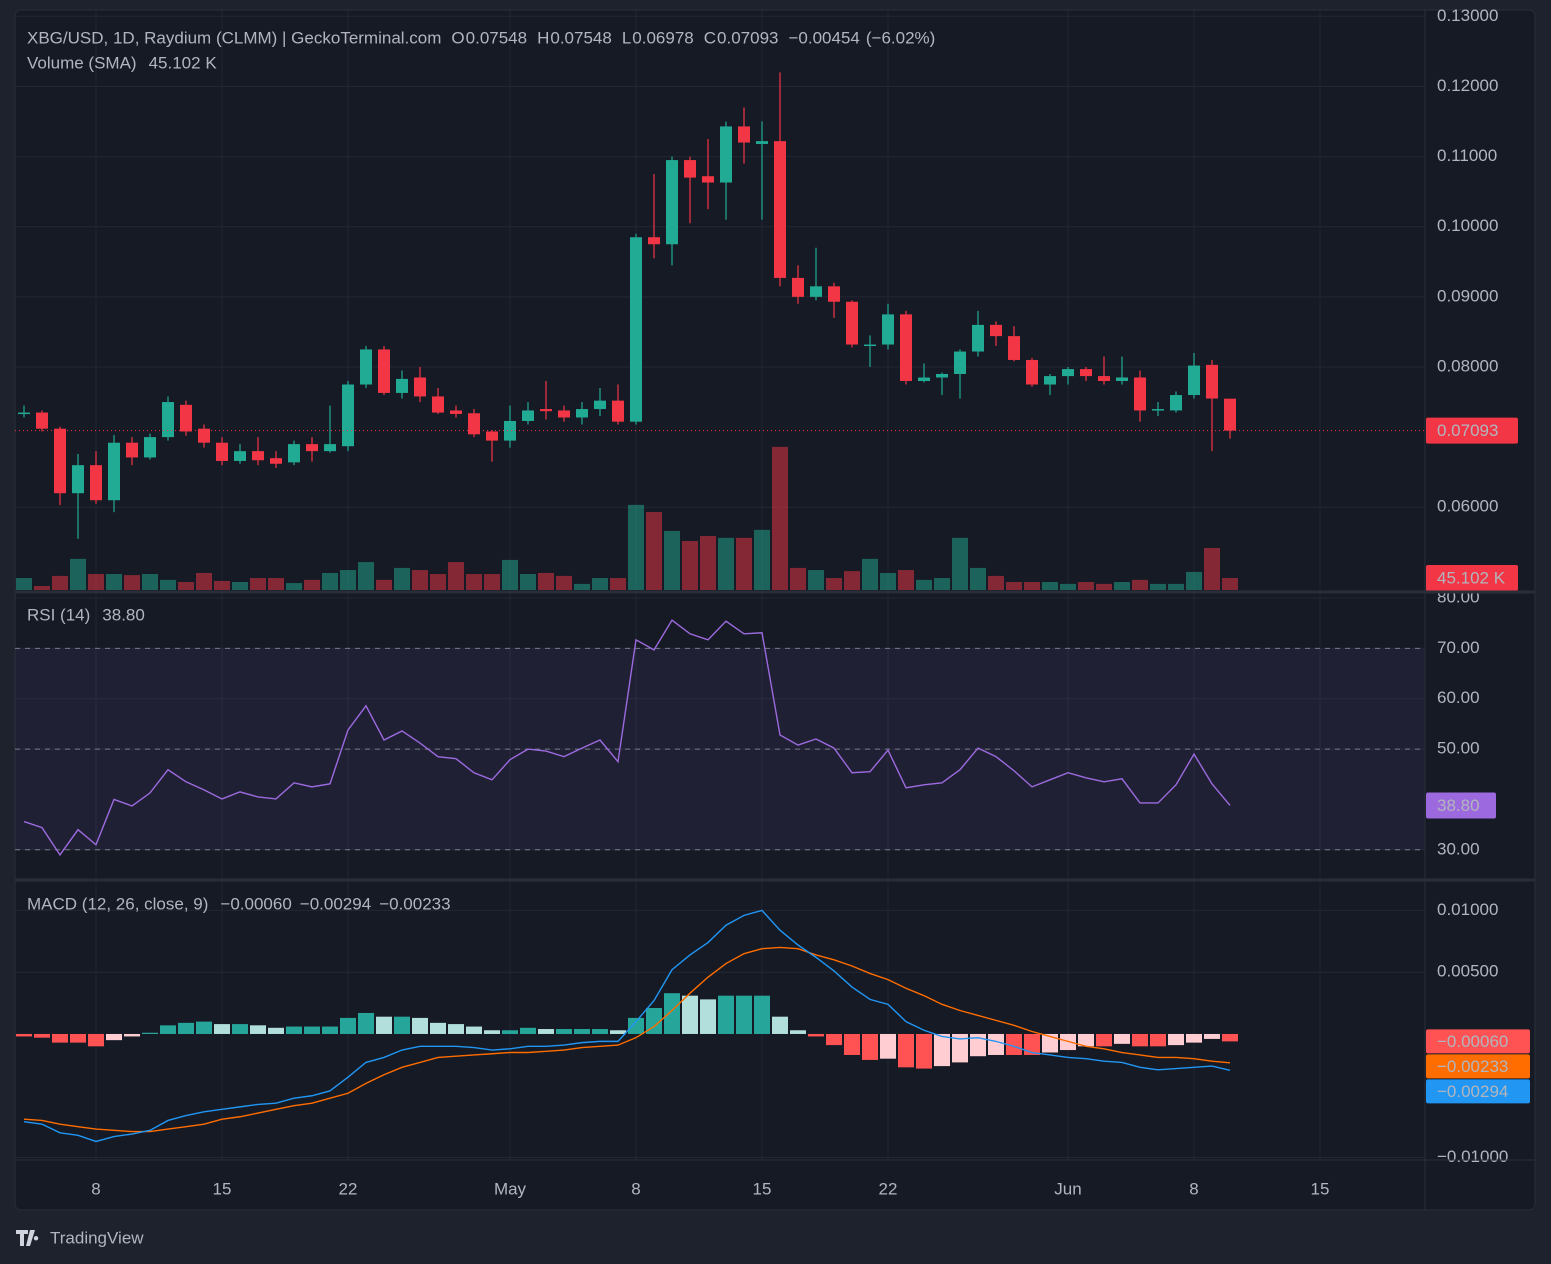  I want to click on y-tick-label: 0.11000, so click(1467, 155).